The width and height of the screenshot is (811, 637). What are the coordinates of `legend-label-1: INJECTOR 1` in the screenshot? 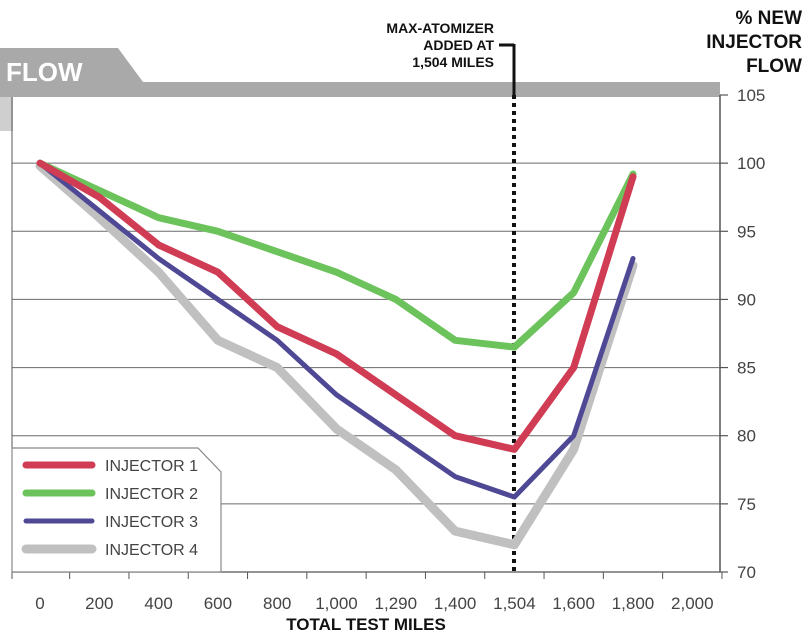 It's located at (151, 466).